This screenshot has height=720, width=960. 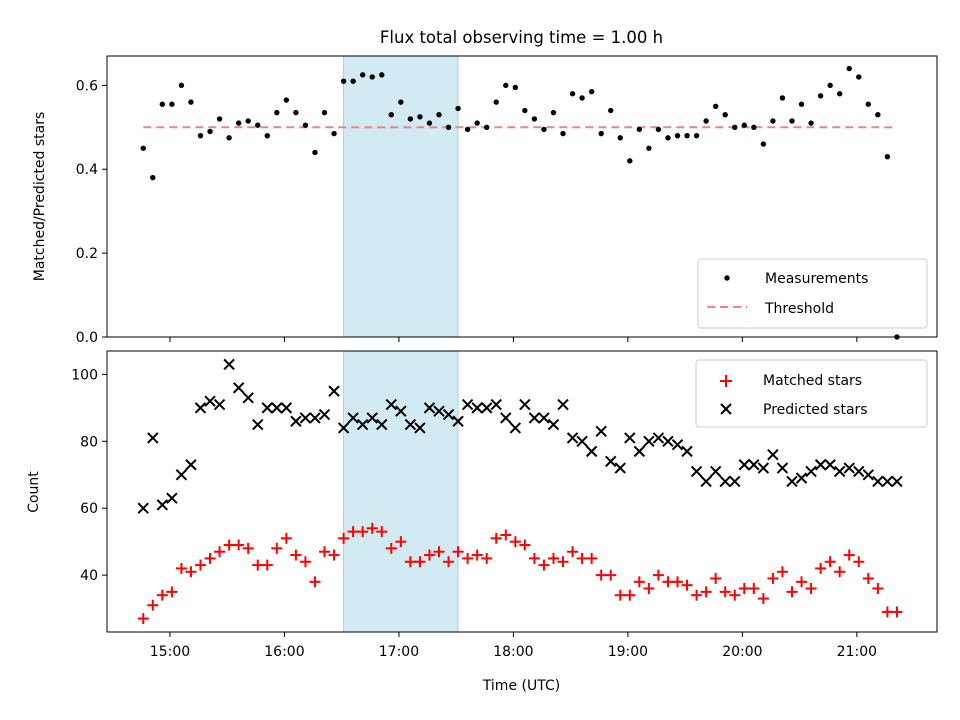 What do you see at coordinates (799, 309) in the screenshot?
I see `legend-threshold-label: Threshold` at bounding box center [799, 309].